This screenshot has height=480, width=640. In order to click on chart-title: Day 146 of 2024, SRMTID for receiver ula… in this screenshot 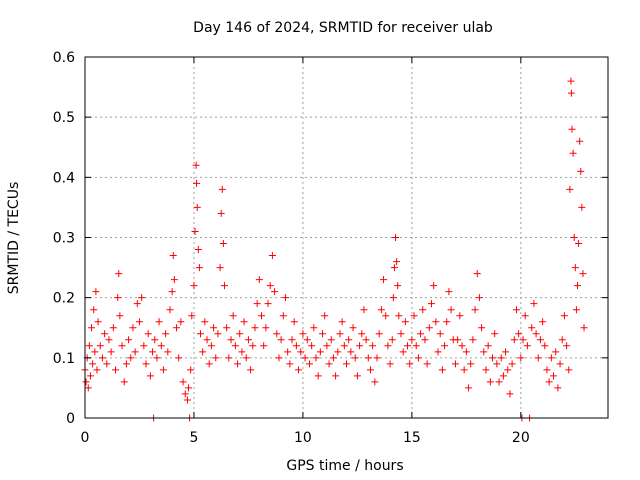, I will do `click(343, 28)`.